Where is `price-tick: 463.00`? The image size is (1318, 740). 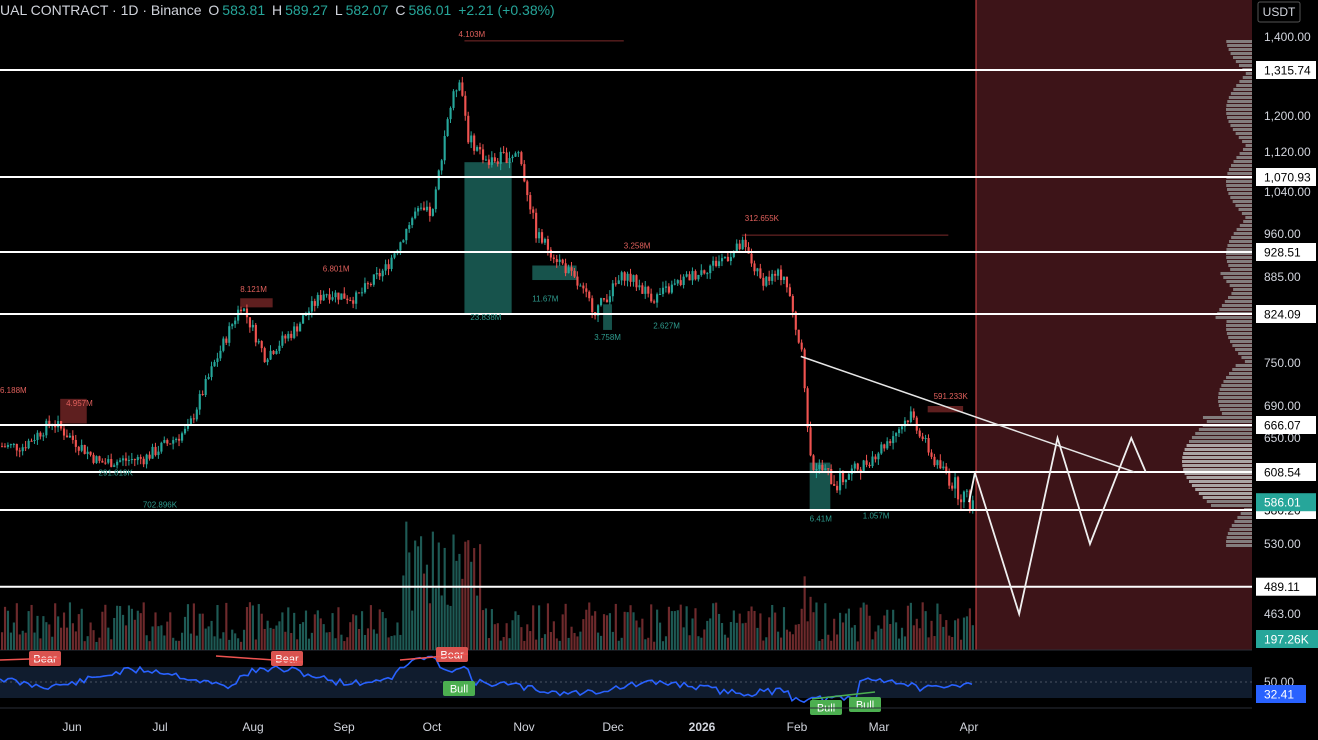
price-tick: 463.00 is located at coordinates (1282, 614).